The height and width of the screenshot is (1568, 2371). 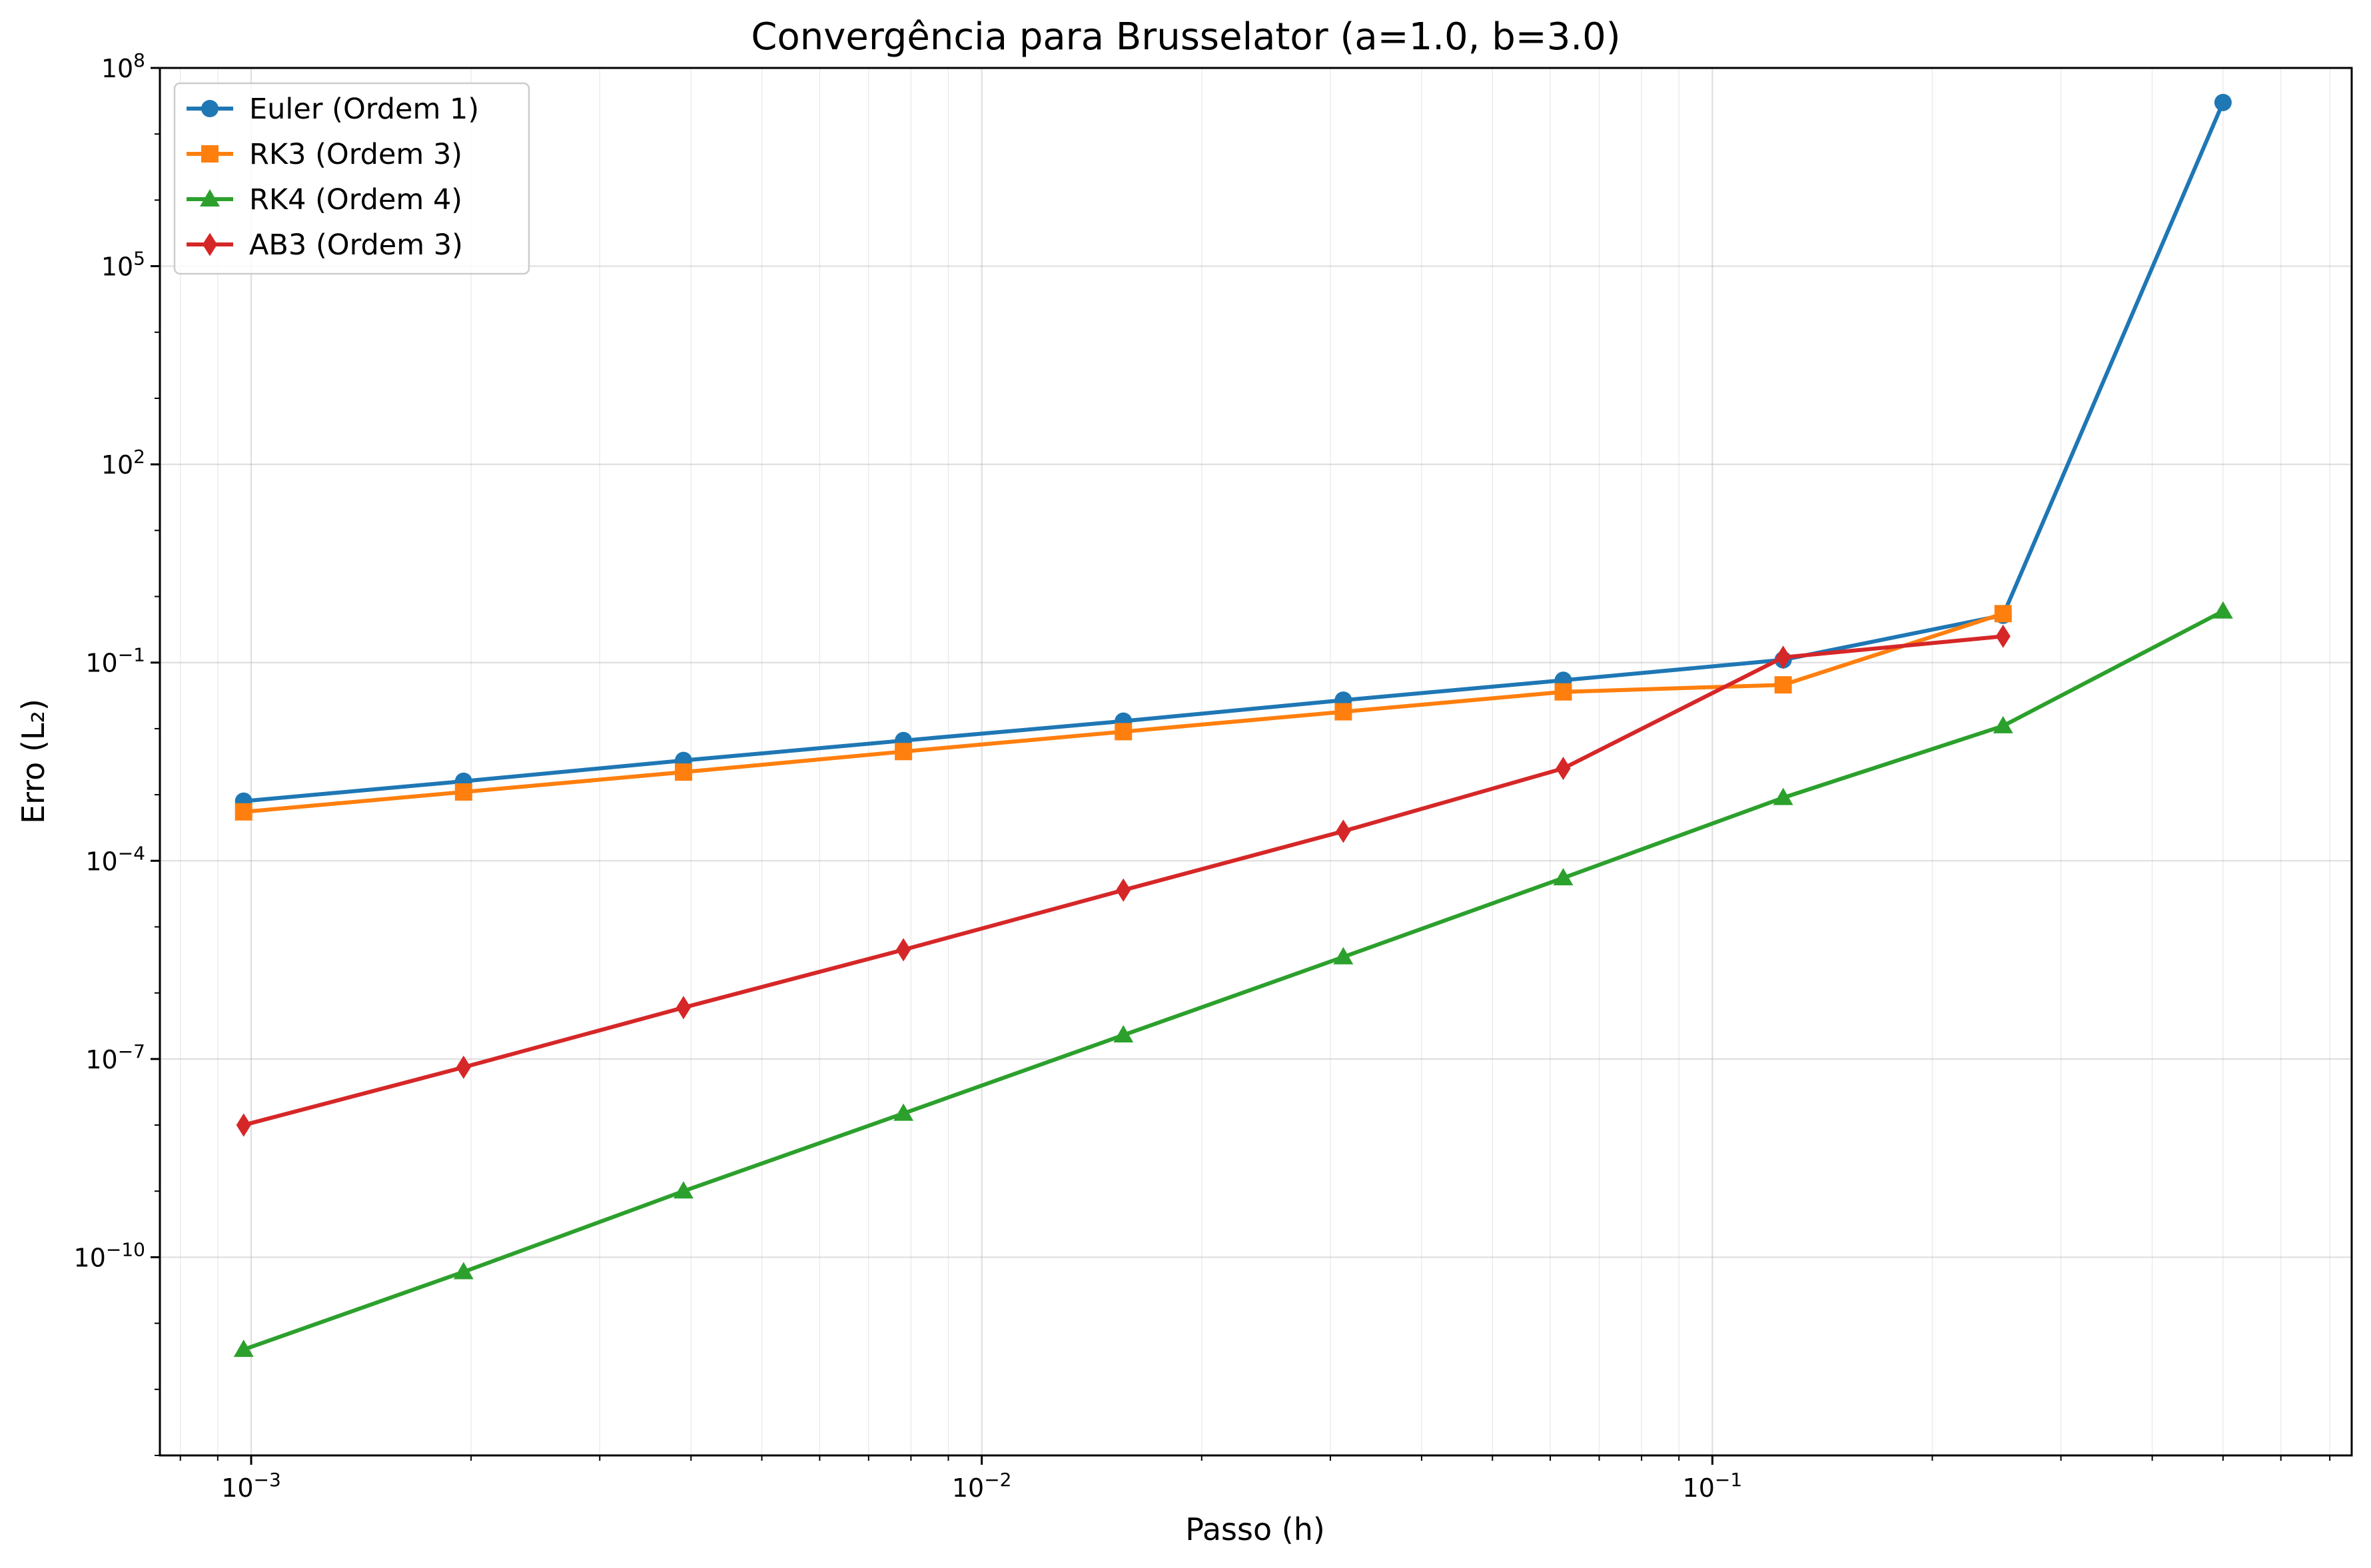 I want to click on legend-box, so click(x=352, y=178).